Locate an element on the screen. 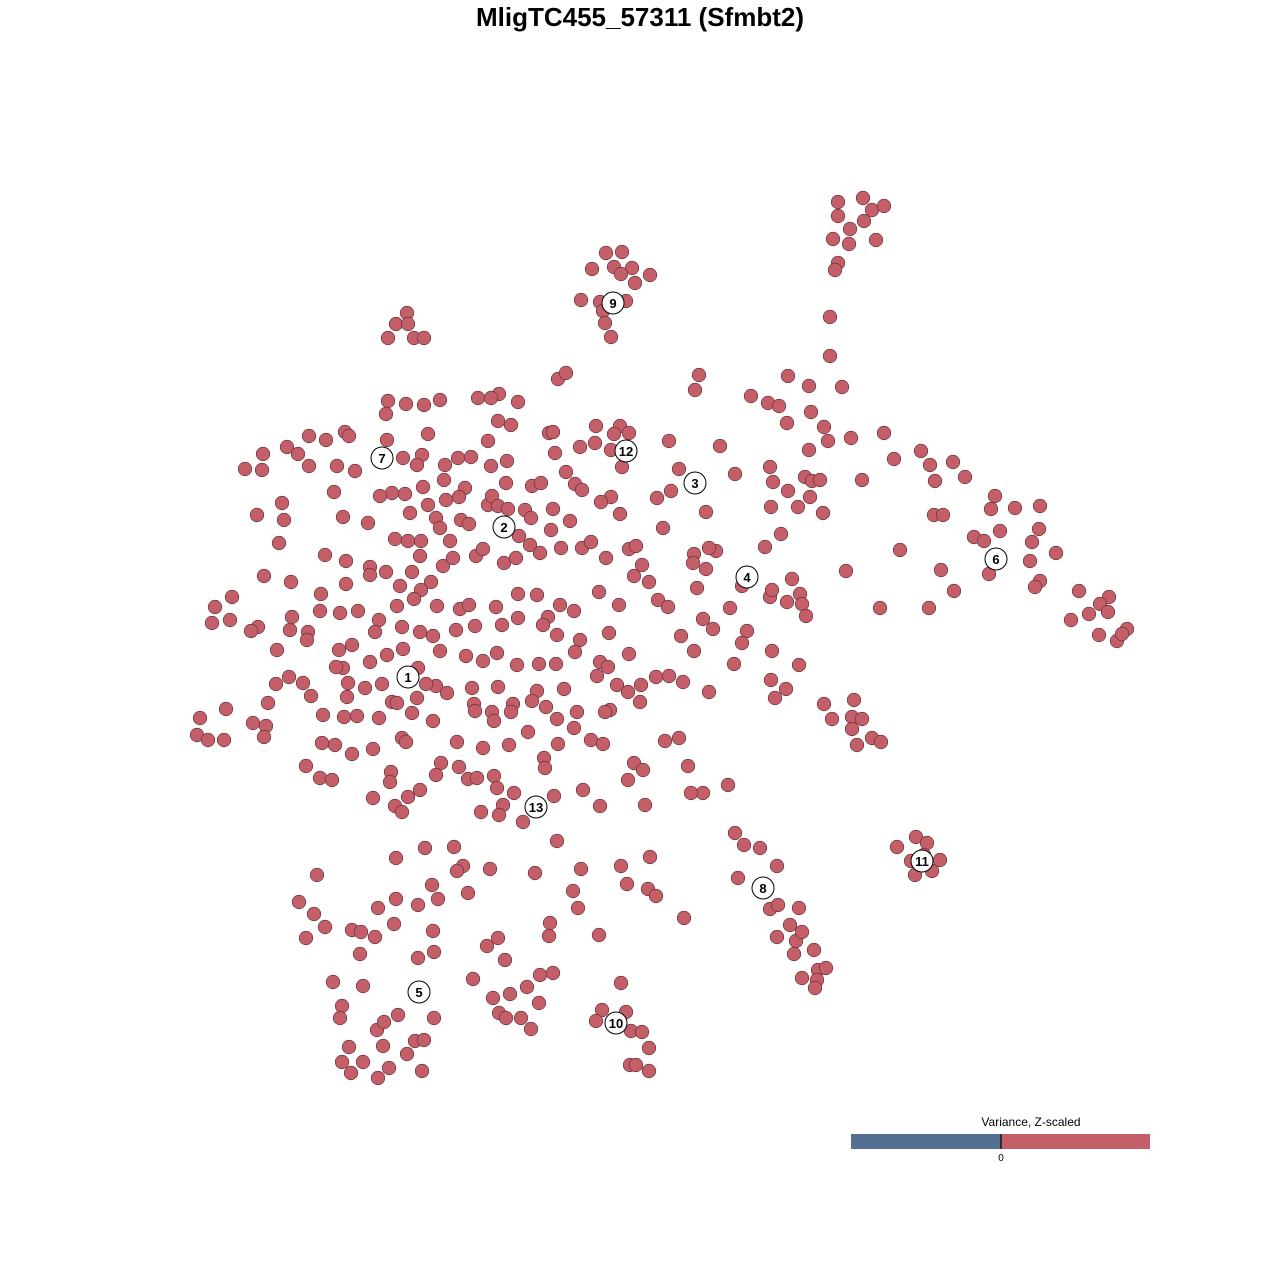  cluster-label-text: 6 is located at coordinates (995, 559).